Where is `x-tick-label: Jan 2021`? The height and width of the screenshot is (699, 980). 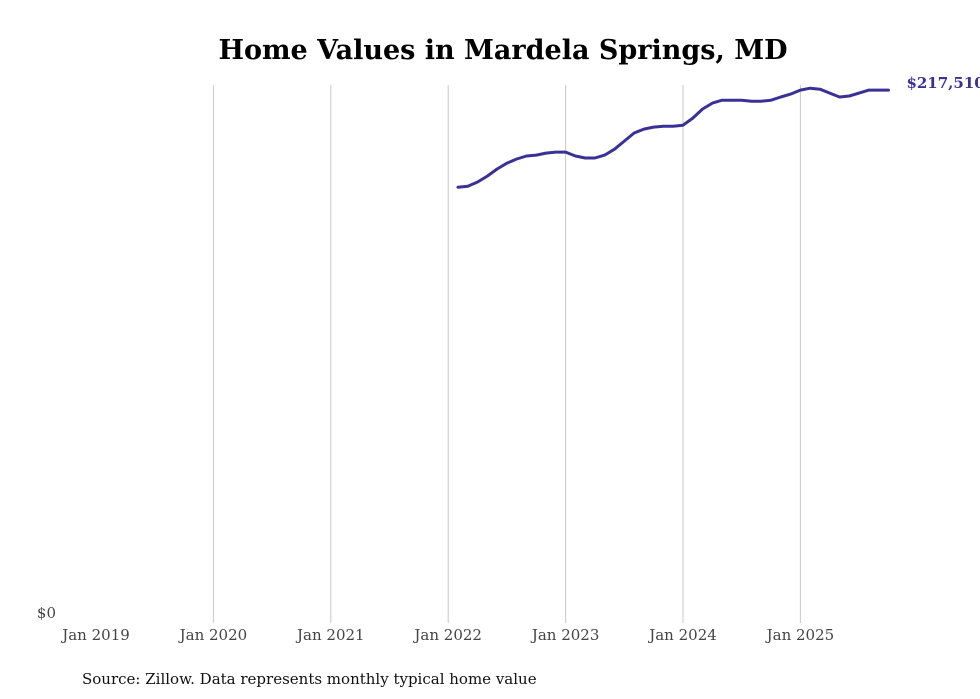
x-tick-label: Jan 2021 is located at coordinates (330, 635).